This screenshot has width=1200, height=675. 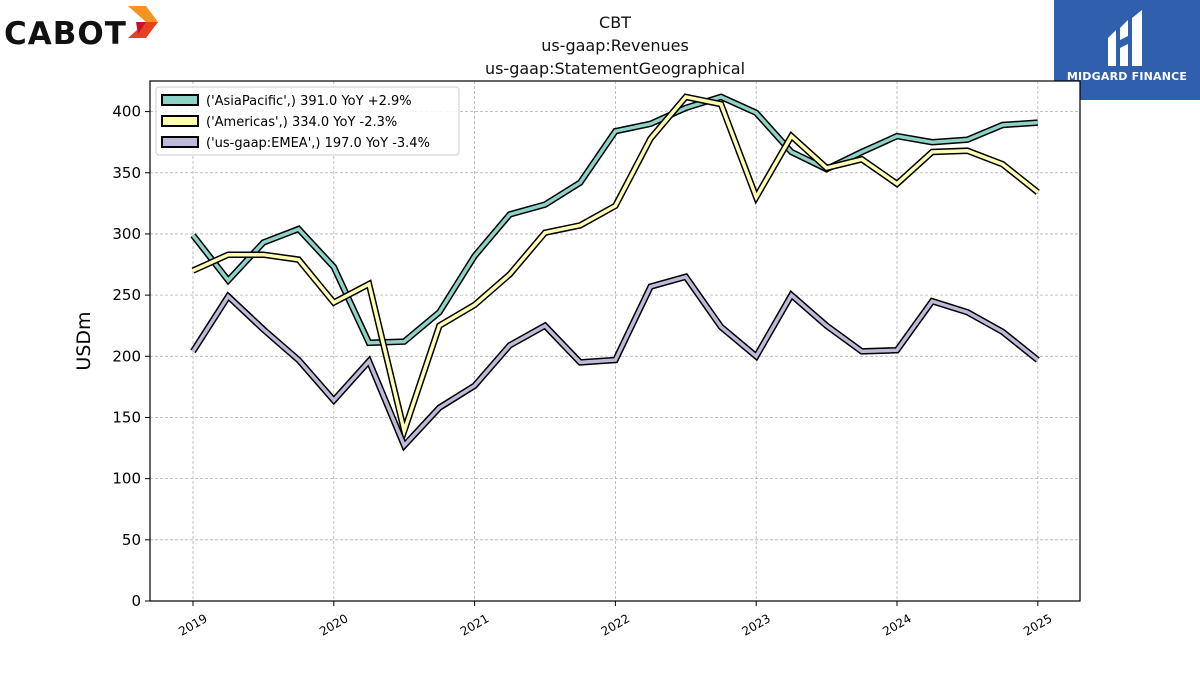 I want to click on cabot-logo-icon, so click(x=143, y=22).